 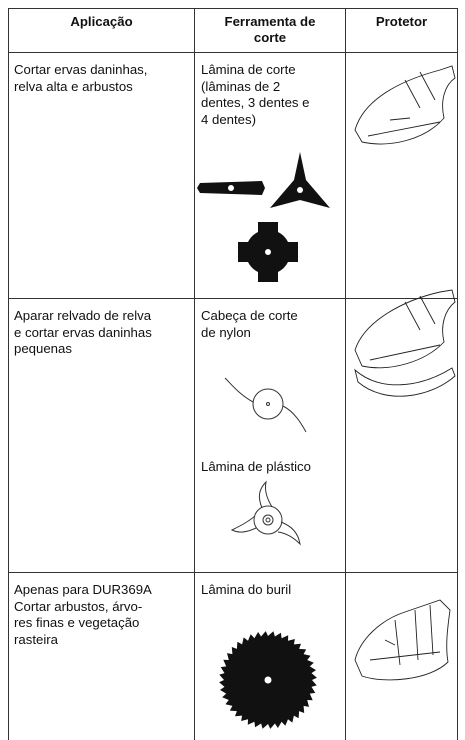 What do you see at coordinates (256, 466) in the screenshot?
I see `cell-text: Lâmina de plástico` at bounding box center [256, 466].